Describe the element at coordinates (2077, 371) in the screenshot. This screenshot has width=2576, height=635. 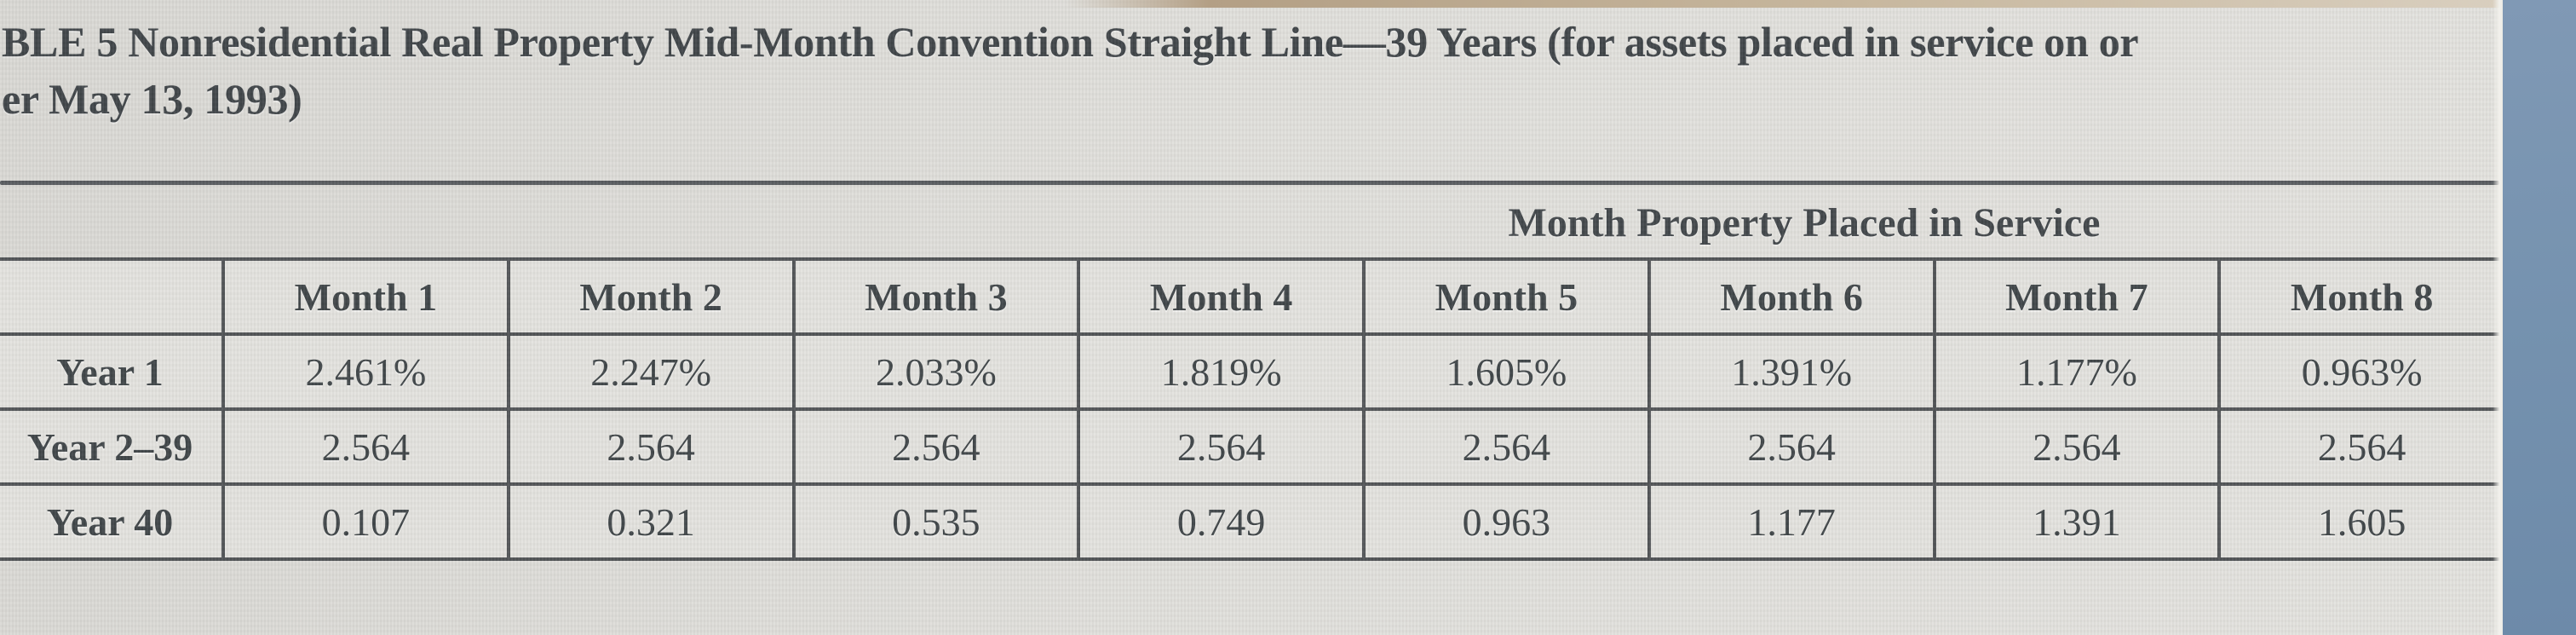
I see `table-cell-y1-m7: 1.177%` at that location.